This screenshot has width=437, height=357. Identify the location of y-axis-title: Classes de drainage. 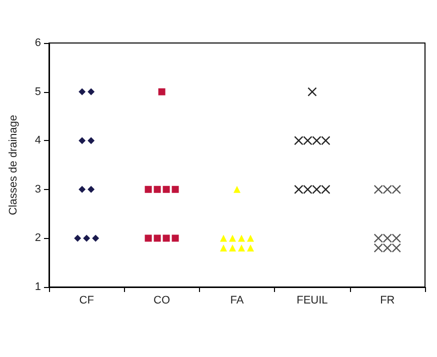
(14, 165).